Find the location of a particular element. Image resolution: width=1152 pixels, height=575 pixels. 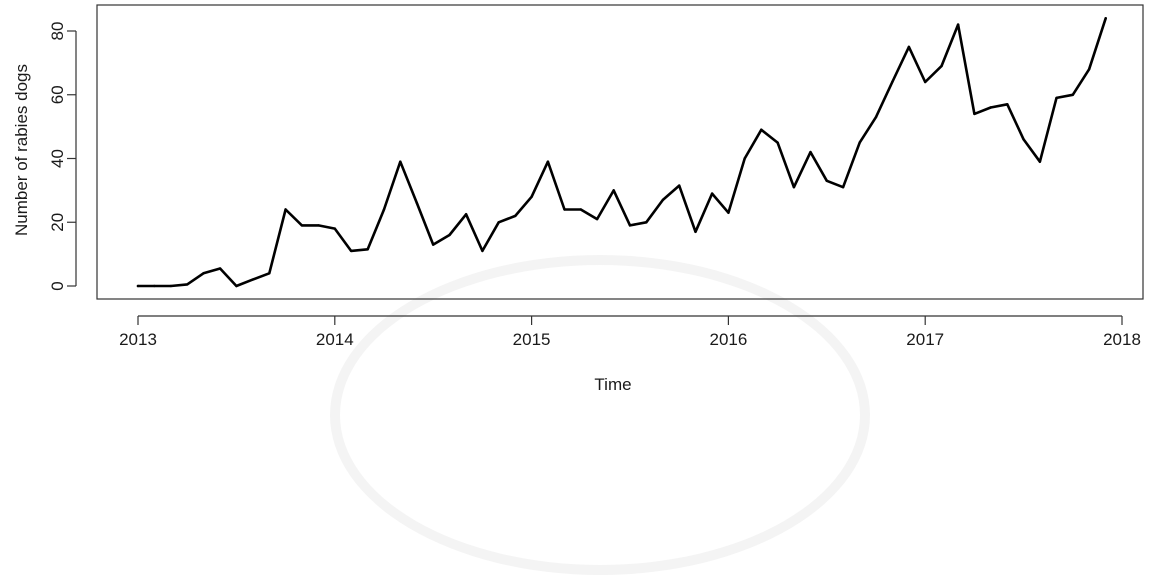

x-tick-label: 2018 is located at coordinates (1122, 339).